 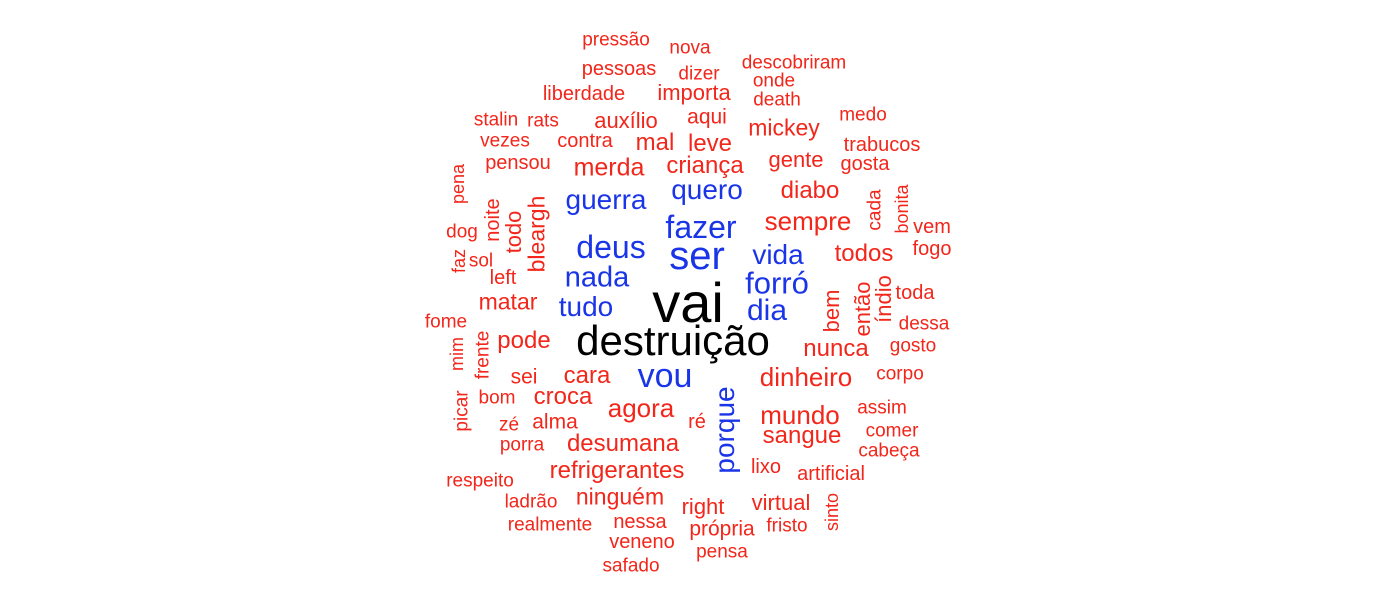 I want to click on word-tudo: tudo, so click(x=586, y=306).